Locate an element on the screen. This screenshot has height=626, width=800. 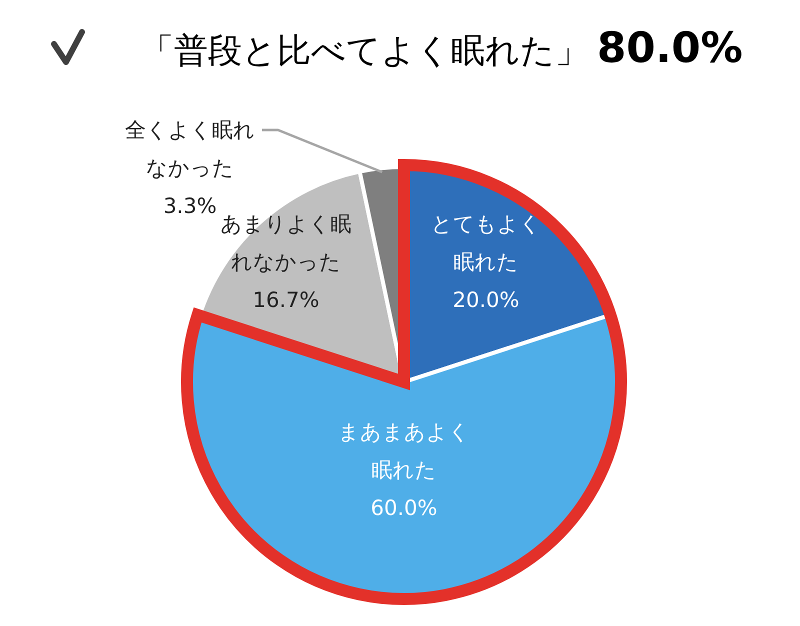
slice-label: まあまあよく眠れた is located at coordinates (404, 451).